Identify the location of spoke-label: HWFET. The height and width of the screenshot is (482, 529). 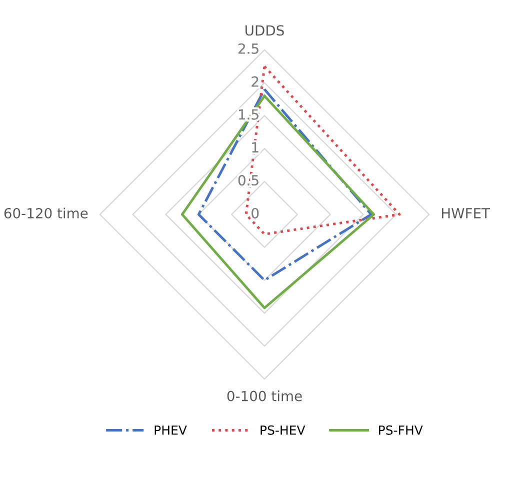
(466, 213).